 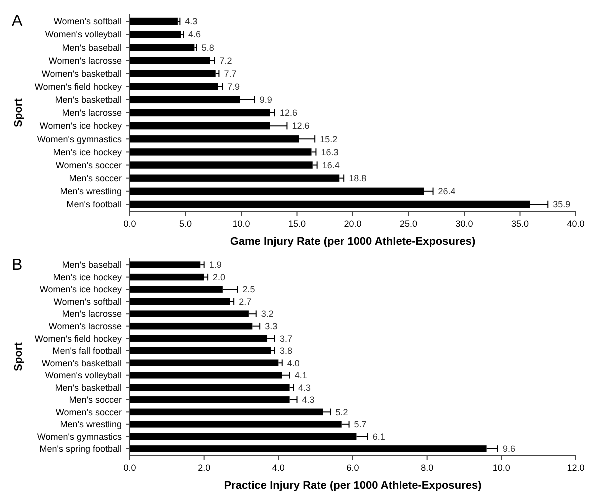 I want to click on x-tick-label: 40.0, so click(x=576, y=224).